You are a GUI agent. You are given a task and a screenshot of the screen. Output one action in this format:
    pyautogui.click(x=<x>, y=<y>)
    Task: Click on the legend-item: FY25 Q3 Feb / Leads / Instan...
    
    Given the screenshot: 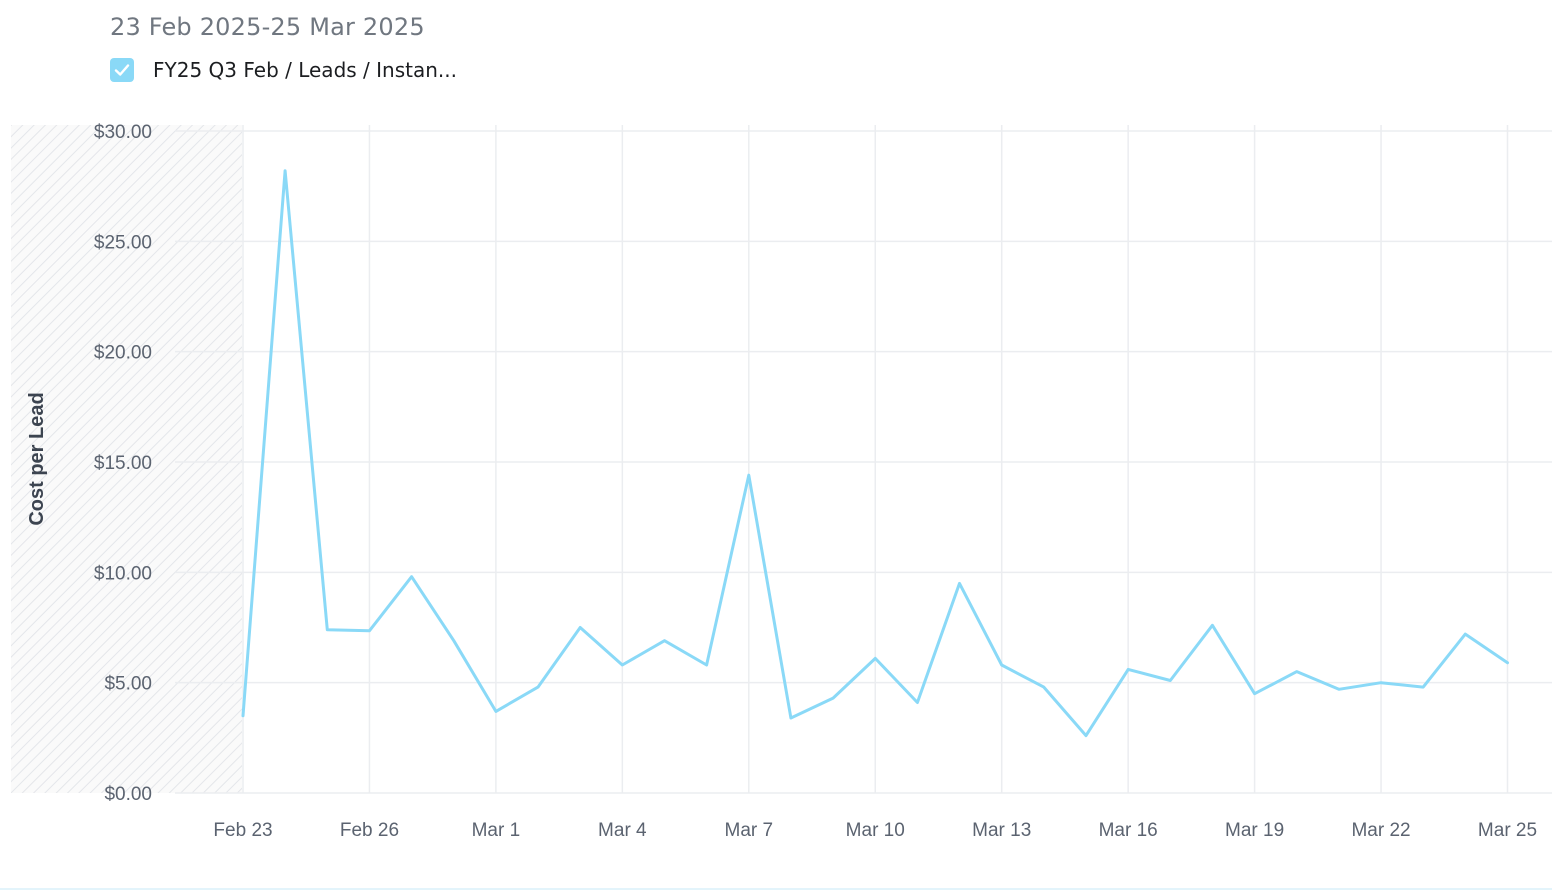 What is the action you would take?
    pyautogui.click(x=283, y=70)
    